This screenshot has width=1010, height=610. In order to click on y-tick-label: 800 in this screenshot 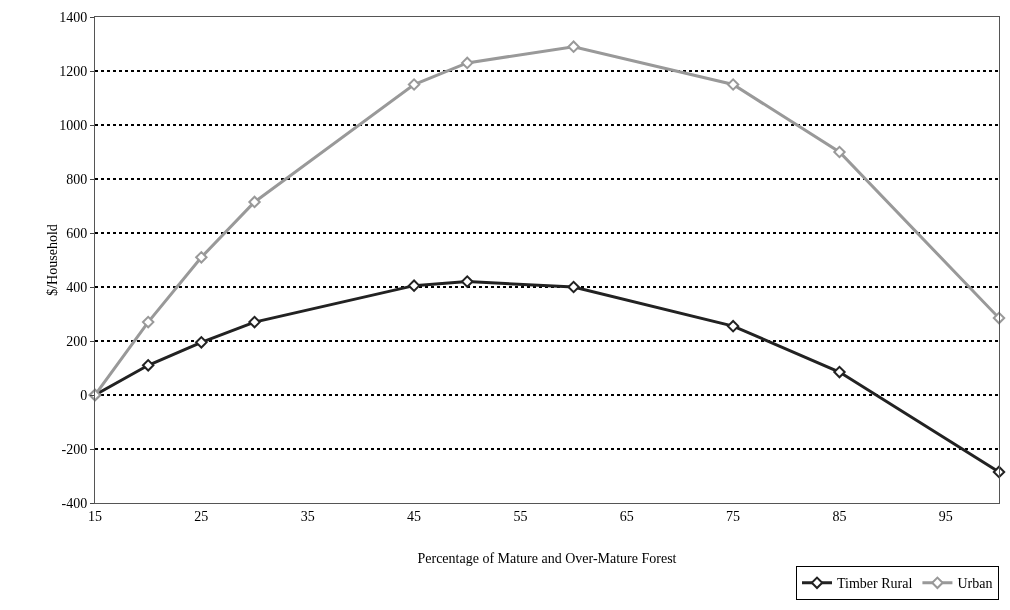, I will do `click(77, 179)`.